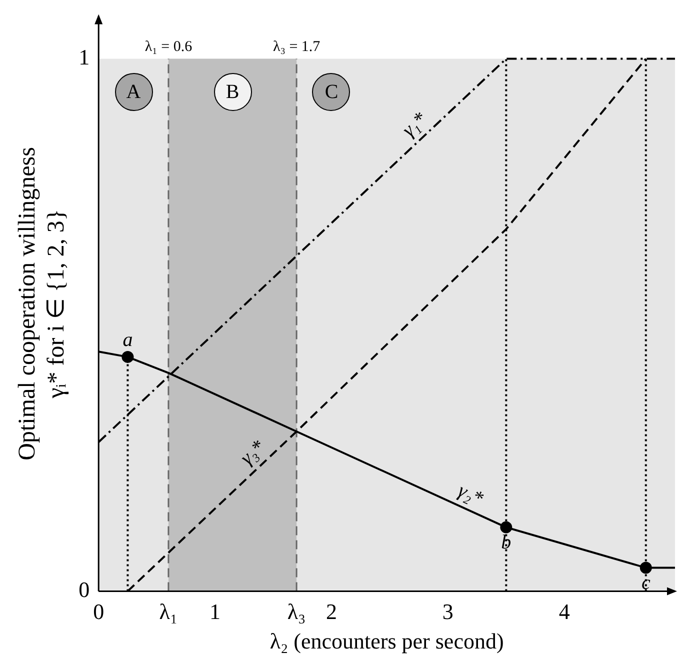 The image size is (682, 661). What do you see at coordinates (387, 641) in the screenshot?
I see `x-axis-title: λ₂ (encounters per second)` at bounding box center [387, 641].